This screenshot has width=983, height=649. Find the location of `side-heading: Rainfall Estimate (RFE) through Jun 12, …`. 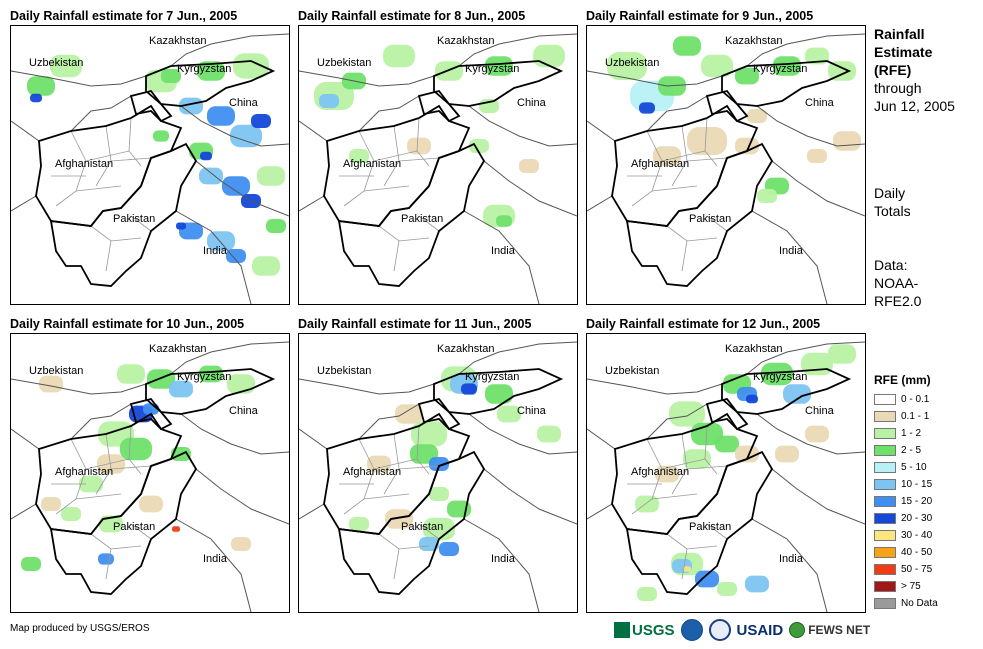

side-heading: Rainfall Estimate (RFE) through Jun 12, … is located at coordinates (914, 70).